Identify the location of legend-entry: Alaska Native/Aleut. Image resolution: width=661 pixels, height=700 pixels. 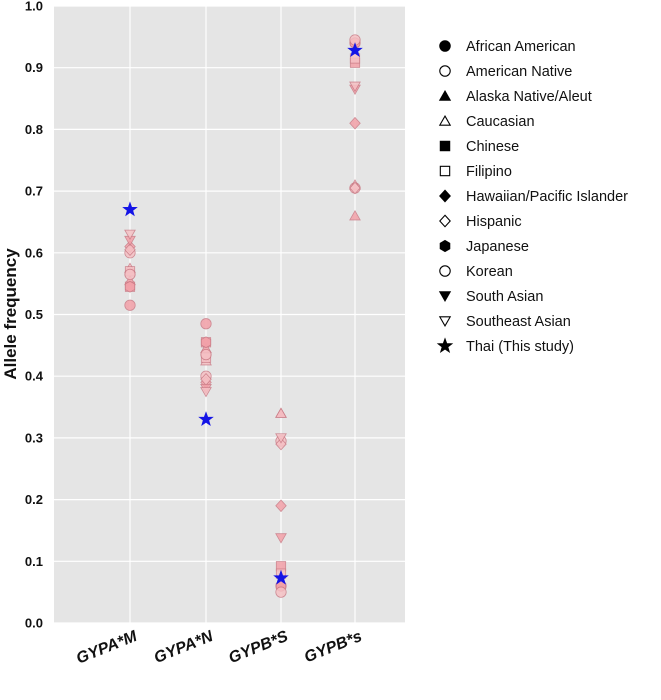
(515, 97).